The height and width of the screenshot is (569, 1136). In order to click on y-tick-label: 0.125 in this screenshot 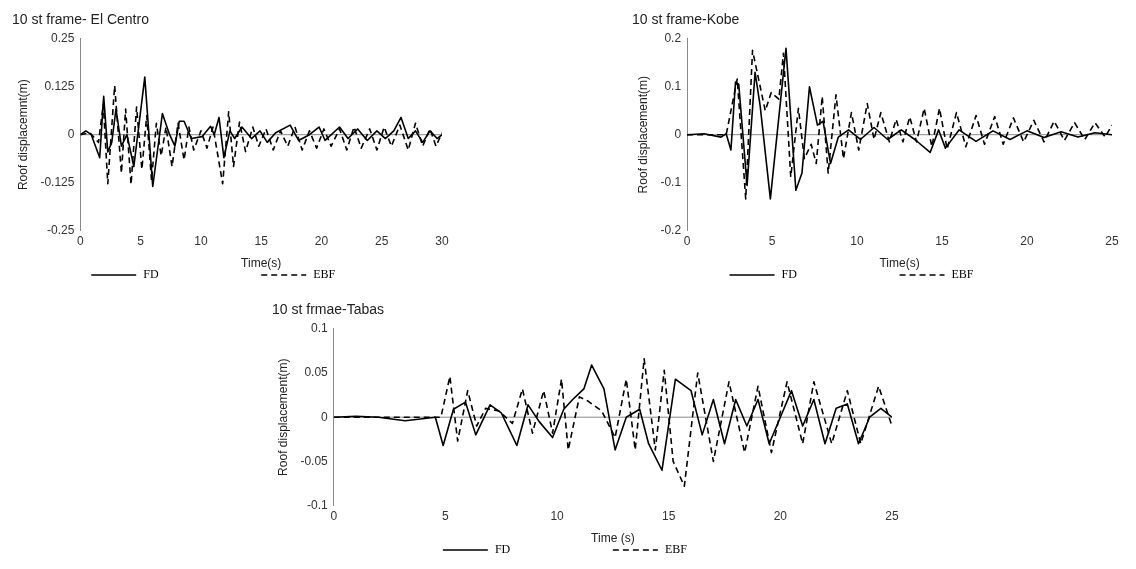, I will do `click(59, 86)`.